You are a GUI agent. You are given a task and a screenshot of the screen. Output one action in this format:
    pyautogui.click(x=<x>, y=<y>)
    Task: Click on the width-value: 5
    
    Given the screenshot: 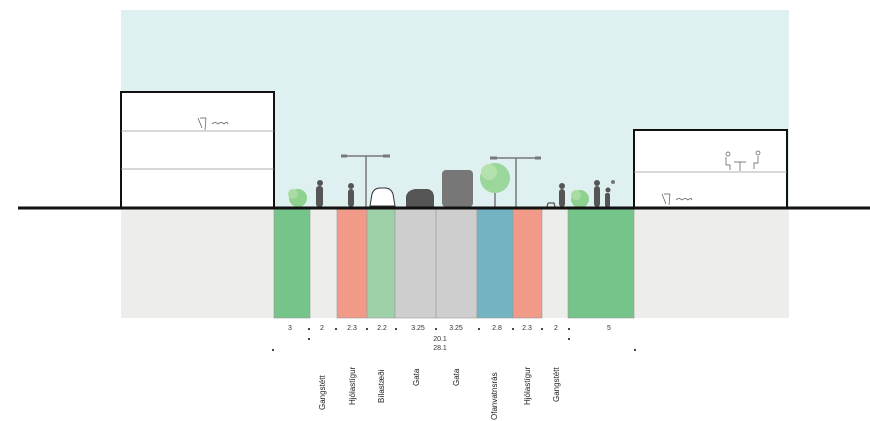 What is the action you would take?
    pyautogui.click(x=609, y=328)
    